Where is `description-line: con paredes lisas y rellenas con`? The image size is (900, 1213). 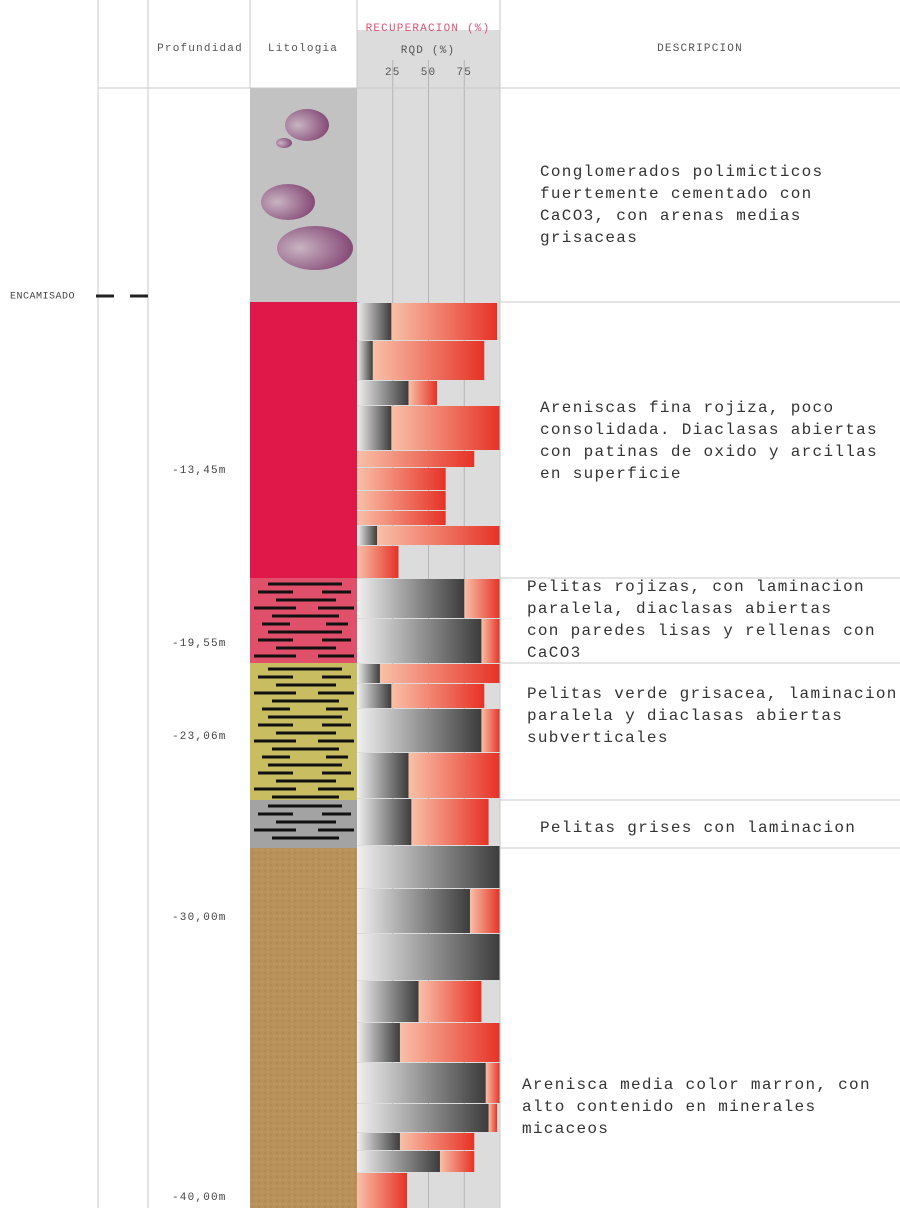 description-line: con paredes lisas y rellenas con is located at coordinates (701, 631).